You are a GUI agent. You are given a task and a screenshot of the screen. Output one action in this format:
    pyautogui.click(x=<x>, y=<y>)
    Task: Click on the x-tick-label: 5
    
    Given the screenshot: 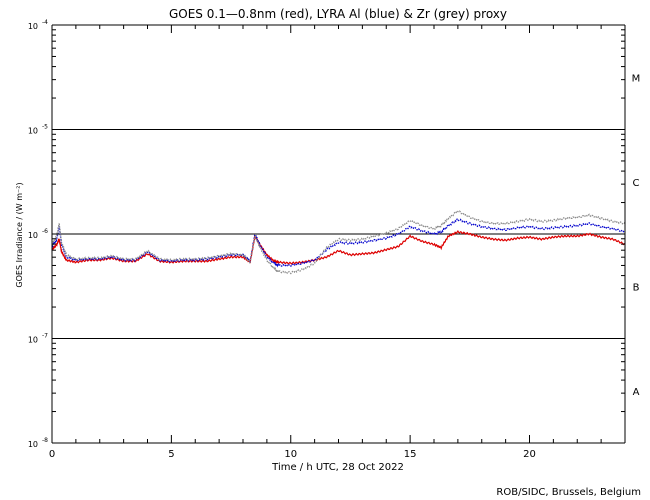 What is the action you would take?
    pyautogui.click(x=171, y=454)
    